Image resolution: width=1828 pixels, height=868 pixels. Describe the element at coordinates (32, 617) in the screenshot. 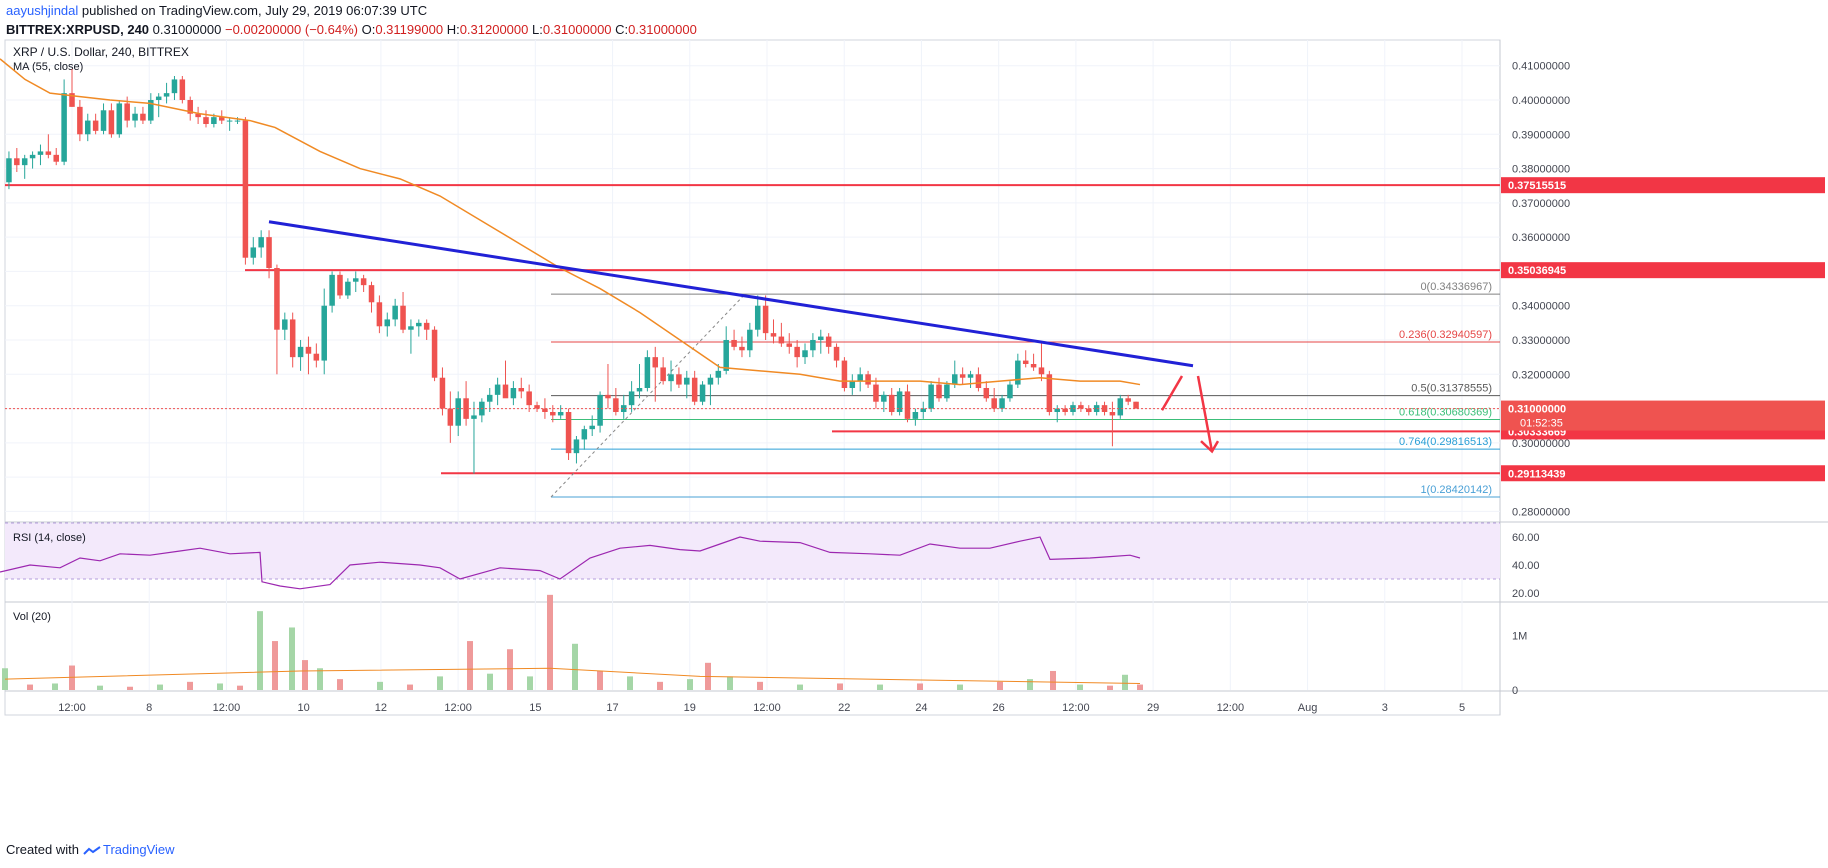

I see `volume-legend: Vol (20)` at that location.